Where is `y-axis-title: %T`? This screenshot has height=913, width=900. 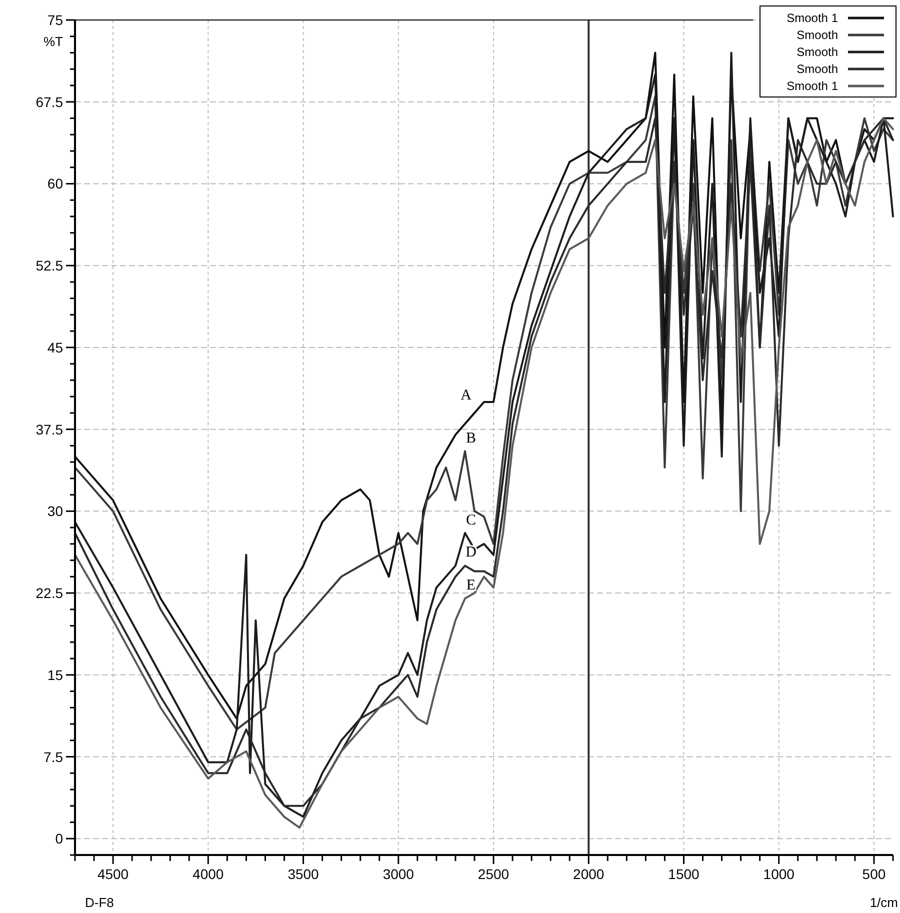 y-axis-title: %T is located at coordinates (54, 41).